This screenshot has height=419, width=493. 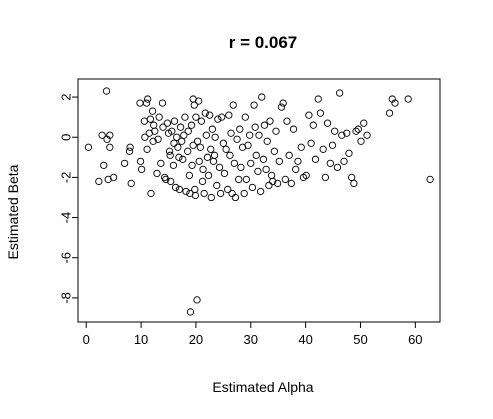 What do you see at coordinates (251, 339) in the screenshot?
I see `x-tick-label: 30` at bounding box center [251, 339].